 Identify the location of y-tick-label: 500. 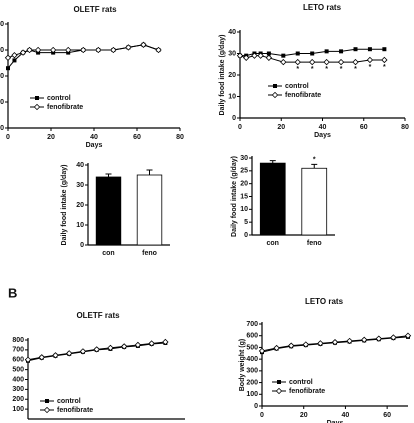
(252, 347).